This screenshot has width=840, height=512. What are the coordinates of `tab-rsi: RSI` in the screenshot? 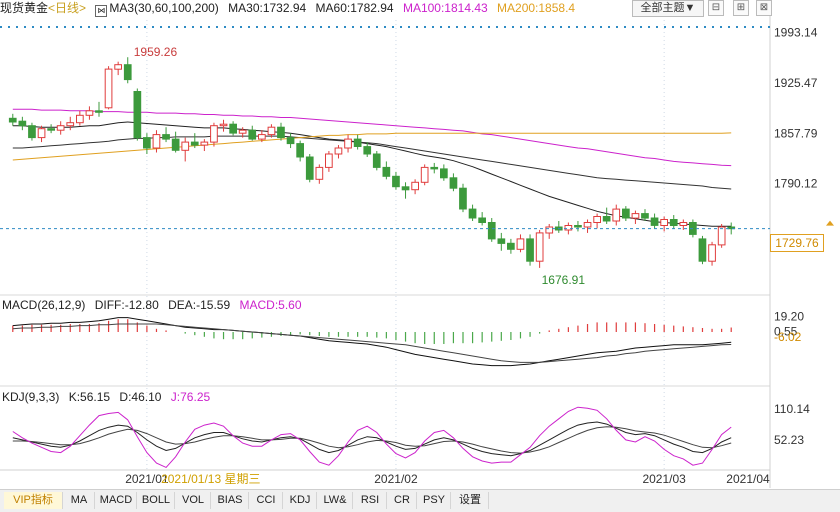 It's located at (370, 500).